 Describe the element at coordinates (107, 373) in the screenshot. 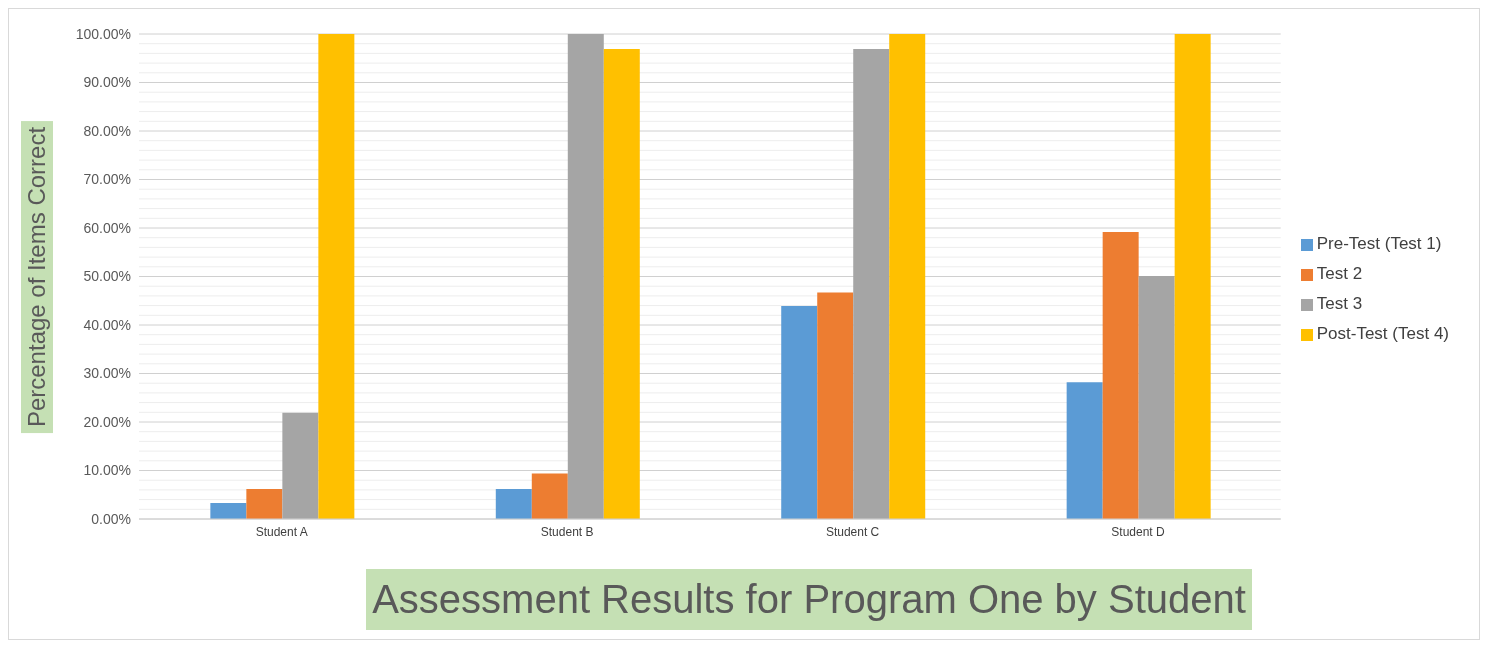

I see `y-tick-label: 30.00%` at that location.